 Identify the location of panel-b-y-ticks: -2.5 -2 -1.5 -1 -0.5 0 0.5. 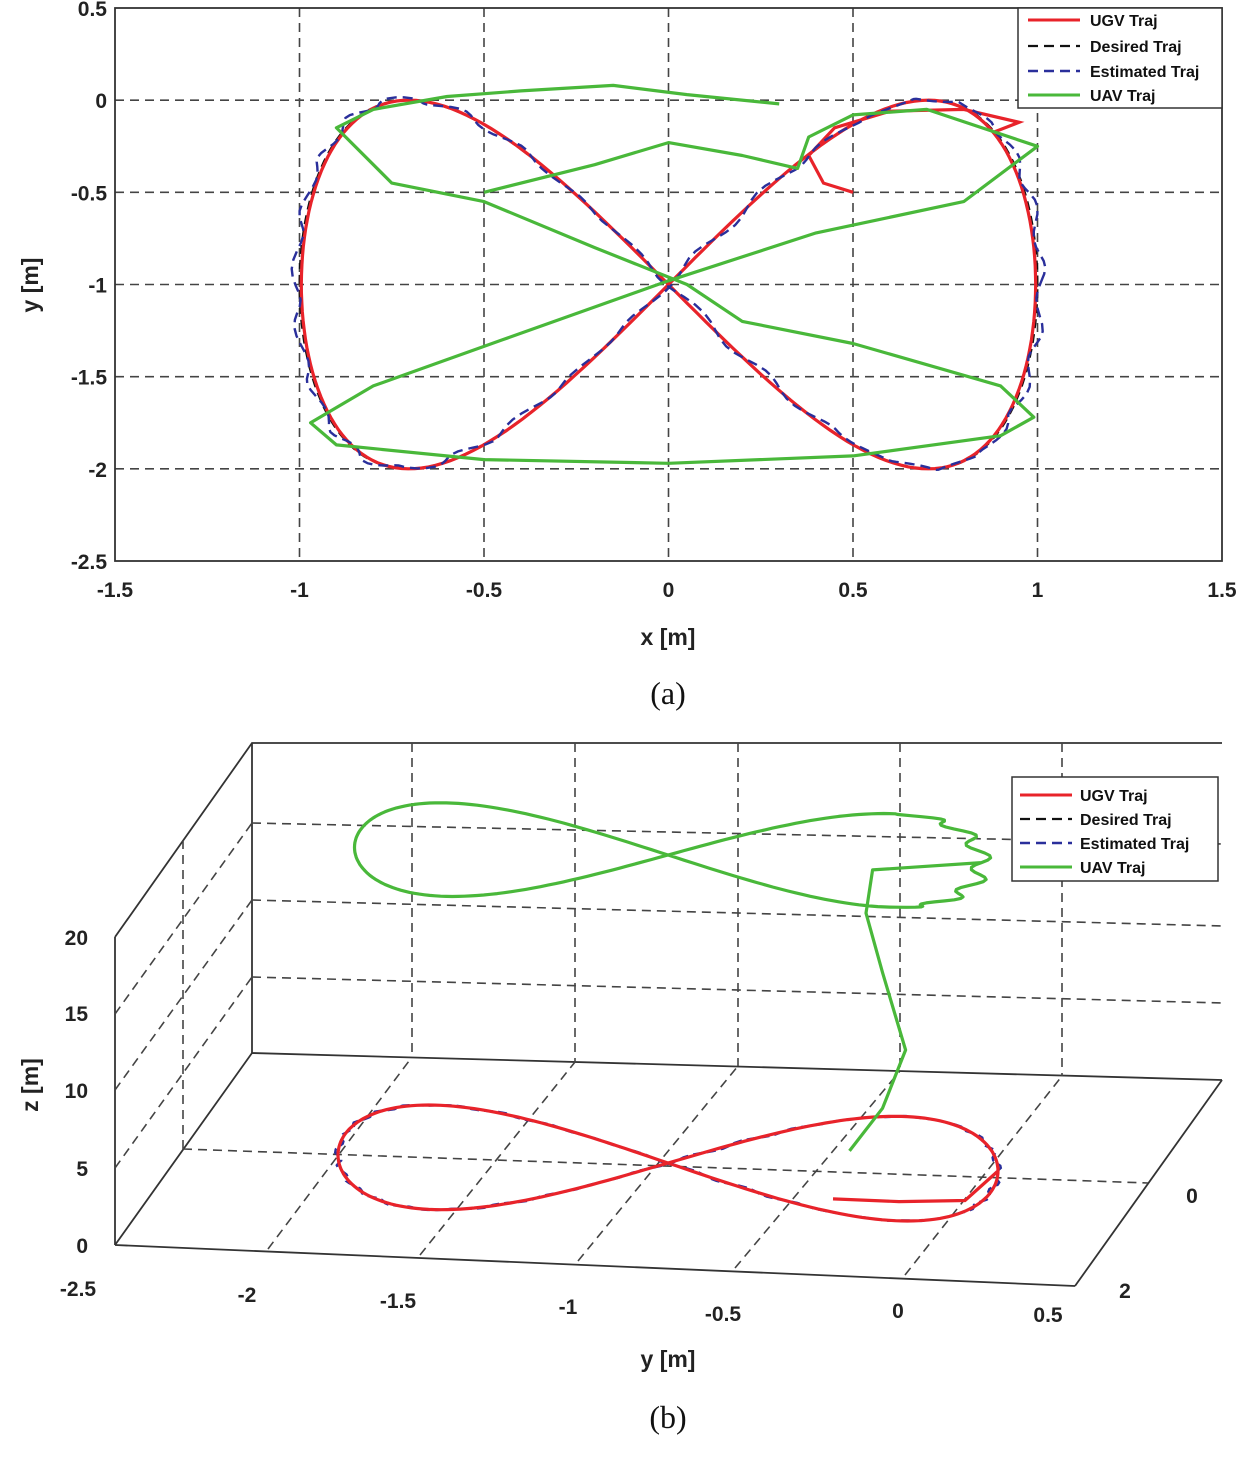
(561, 1302).